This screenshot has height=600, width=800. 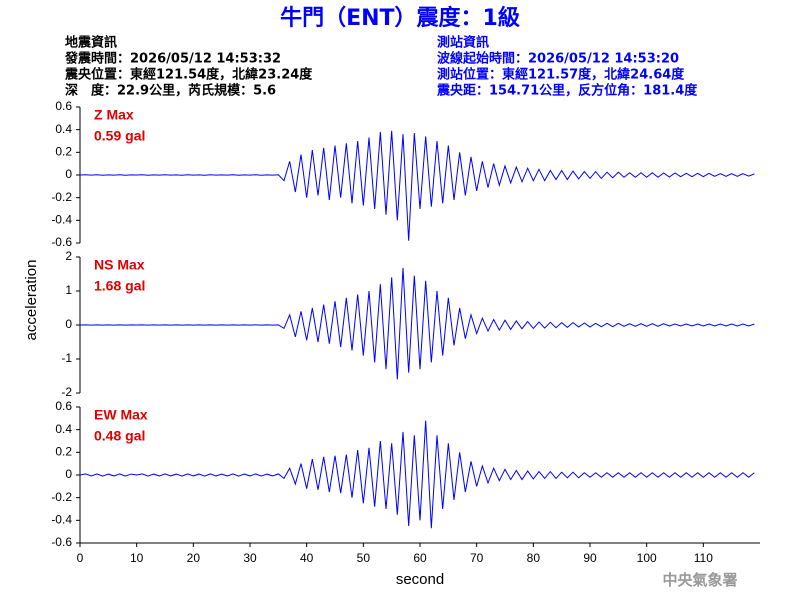 I want to click on component-label: NS Max, so click(x=119, y=265).